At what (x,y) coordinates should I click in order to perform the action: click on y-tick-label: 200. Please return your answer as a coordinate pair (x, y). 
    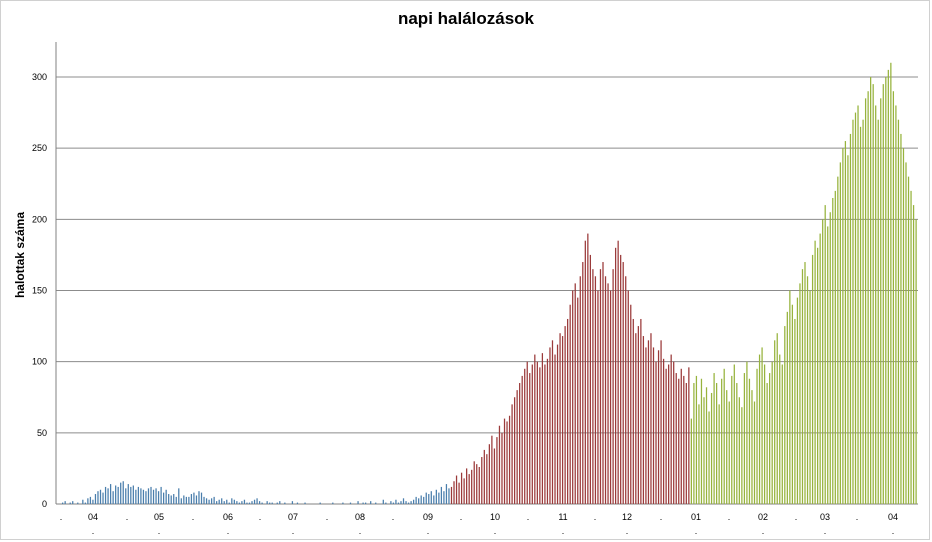
    Looking at the image, I should click on (39, 219).